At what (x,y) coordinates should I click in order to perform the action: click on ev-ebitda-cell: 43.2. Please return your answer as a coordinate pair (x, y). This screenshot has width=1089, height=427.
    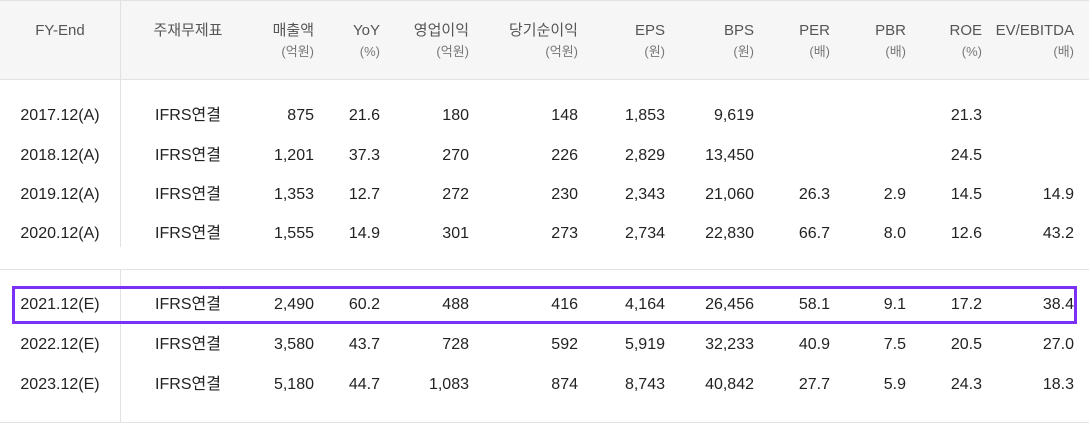
    Looking at the image, I should click on (1058, 233).